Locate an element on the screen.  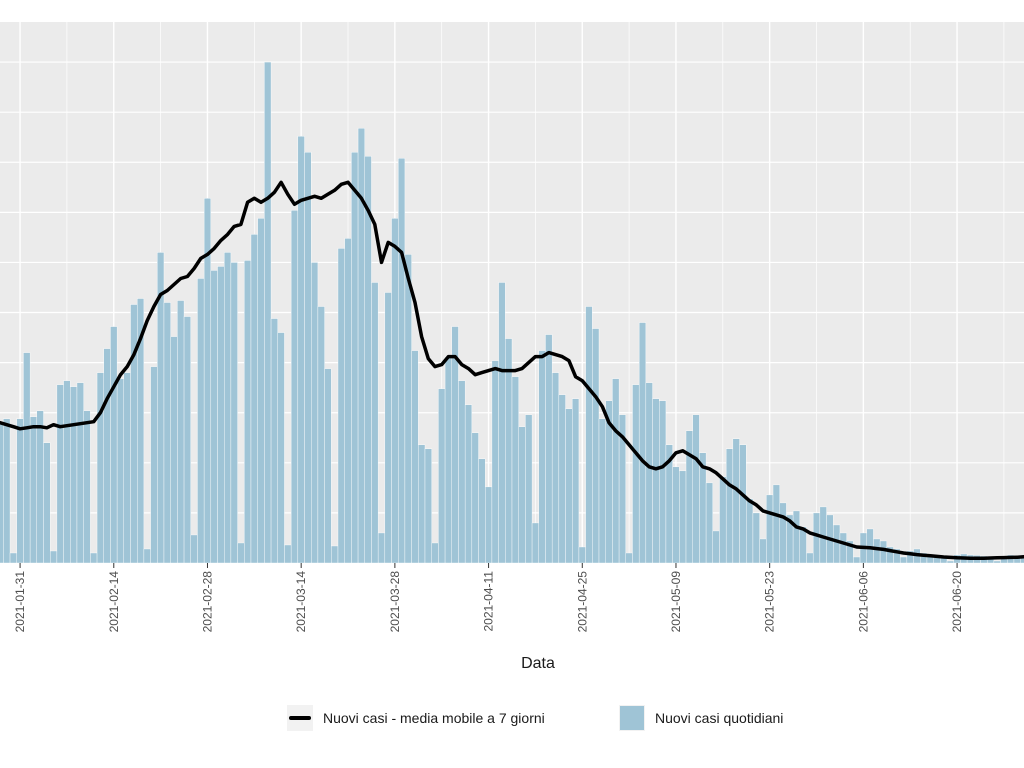
legend-key-line is located at coordinates (300, 718).